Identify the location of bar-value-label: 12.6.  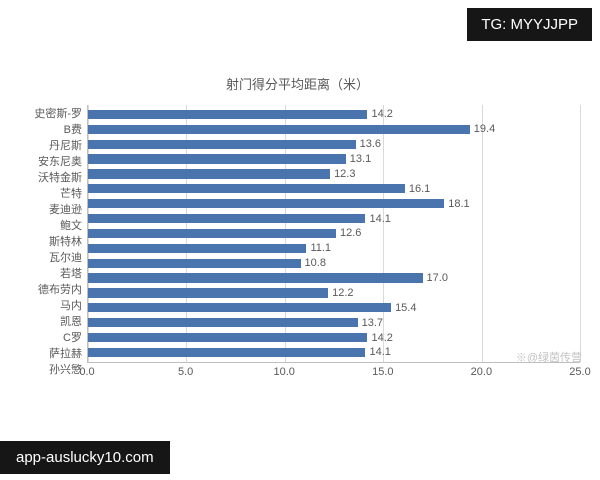
(350, 233).